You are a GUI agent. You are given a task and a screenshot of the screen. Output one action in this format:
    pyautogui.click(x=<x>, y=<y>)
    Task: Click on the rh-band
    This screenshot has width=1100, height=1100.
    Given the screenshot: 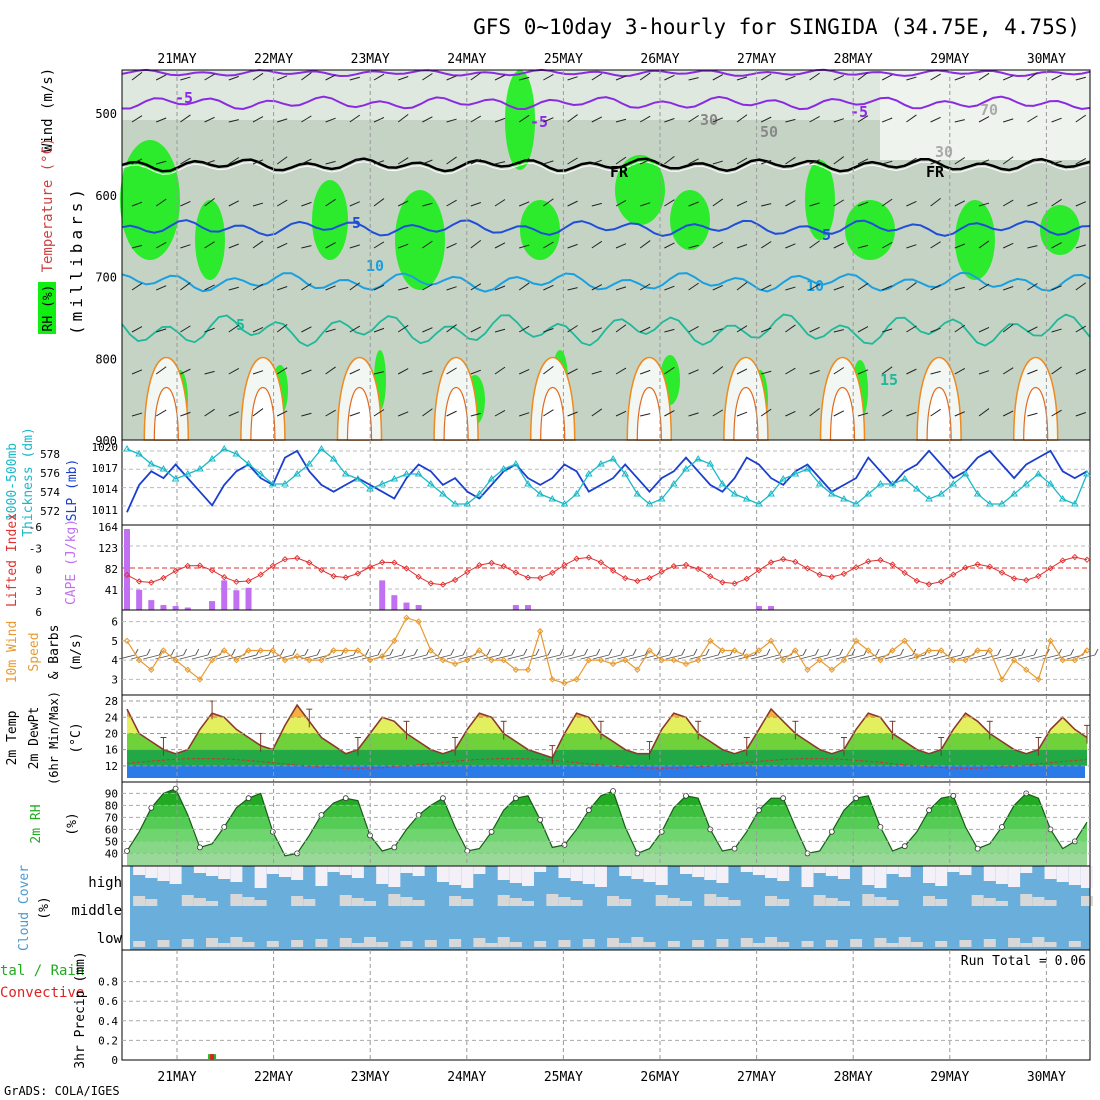 What is the action you would take?
    pyautogui.click(x=607, y=859)
    